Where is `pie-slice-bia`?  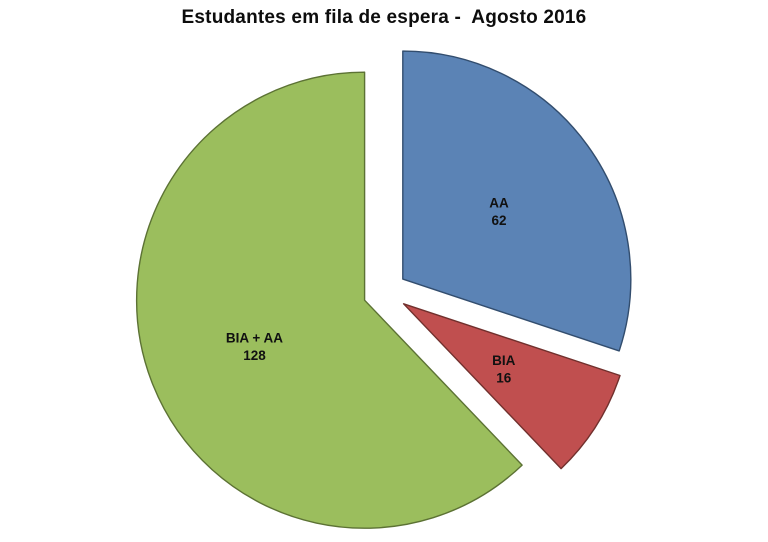
pie-slice-bia is located at coordinates (511, 386).